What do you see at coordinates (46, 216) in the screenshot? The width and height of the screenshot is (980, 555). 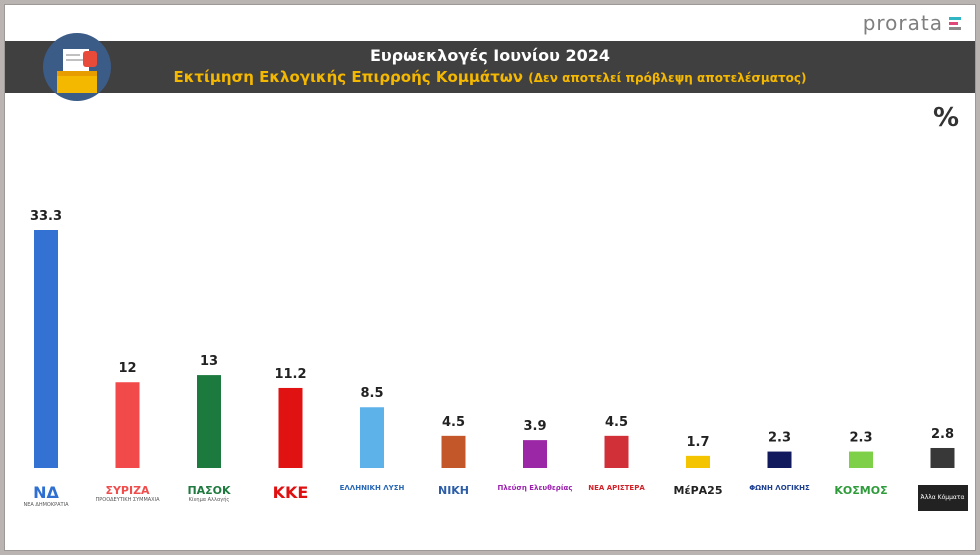 I see `value-label-1: 33.3` at bounding box center [46, 216].